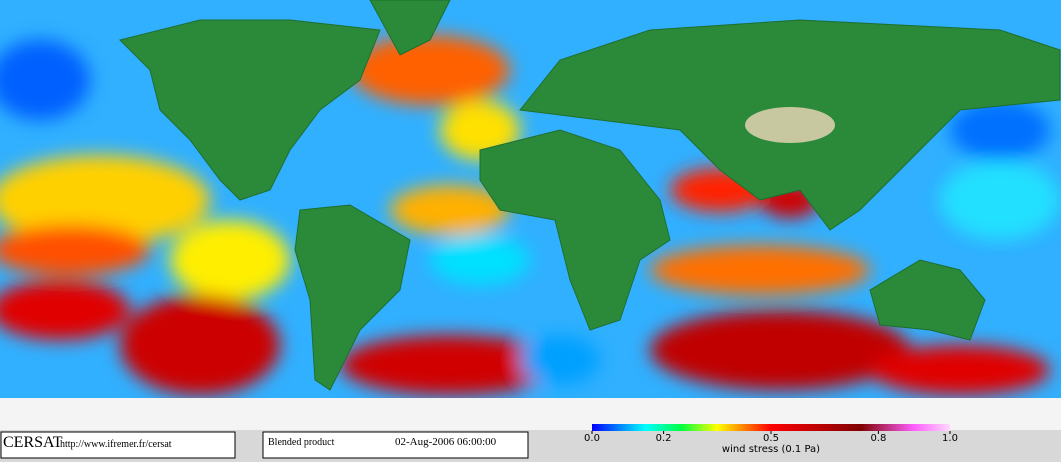 The width and height of the screenshot is (1061, 467). What do you see at coordinates (950, 438) in the screenshot?
I see `colorbar-tick-label: 1.0` at bounding box center [950, 438].